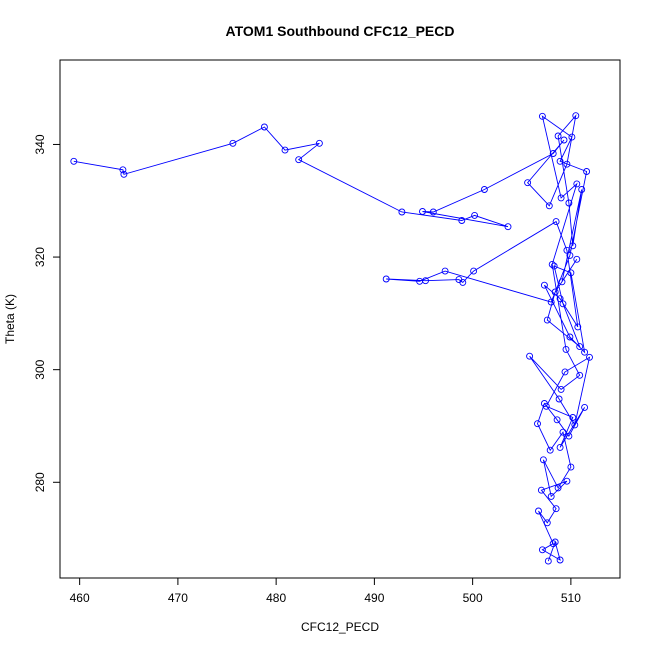 The image size is (650, 655). I want to click on x-tick-label: 510, so click(571, 598).